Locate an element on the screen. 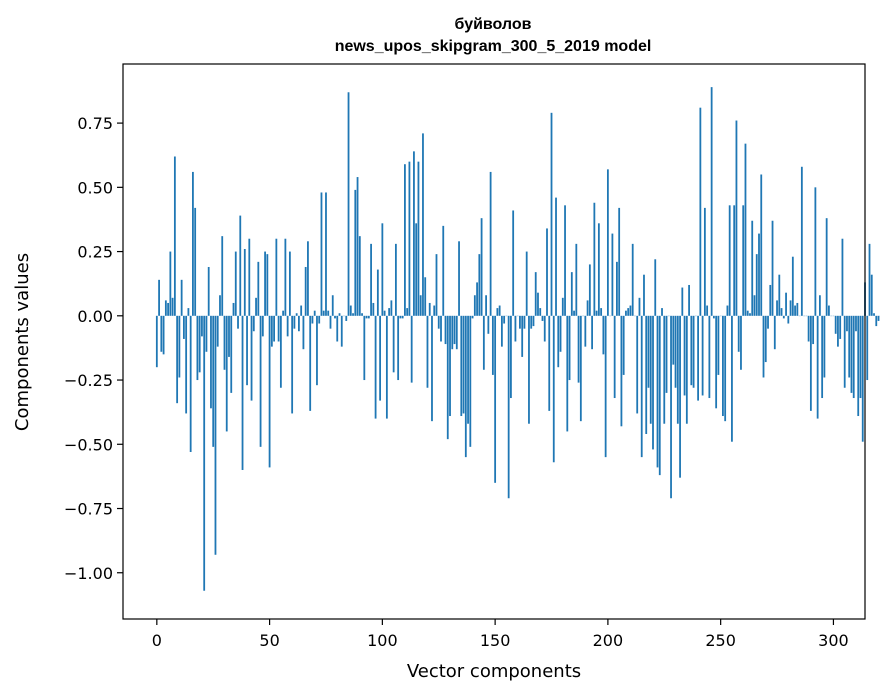  y-tick-label: 0.50 is located at coordinates (95, 187).